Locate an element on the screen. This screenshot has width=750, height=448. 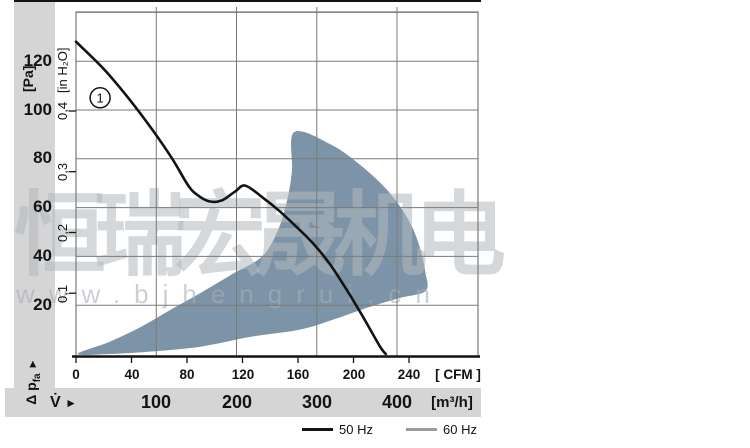
pa-tick: 40 is located at coordinates (42, 255).